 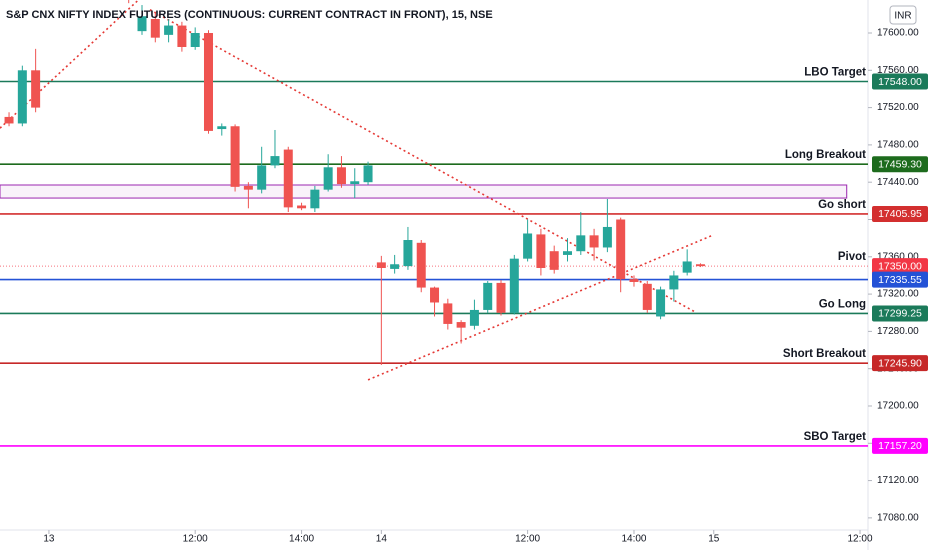 I want to click on level-name: Long Breakout, so click(x=825, y=155).